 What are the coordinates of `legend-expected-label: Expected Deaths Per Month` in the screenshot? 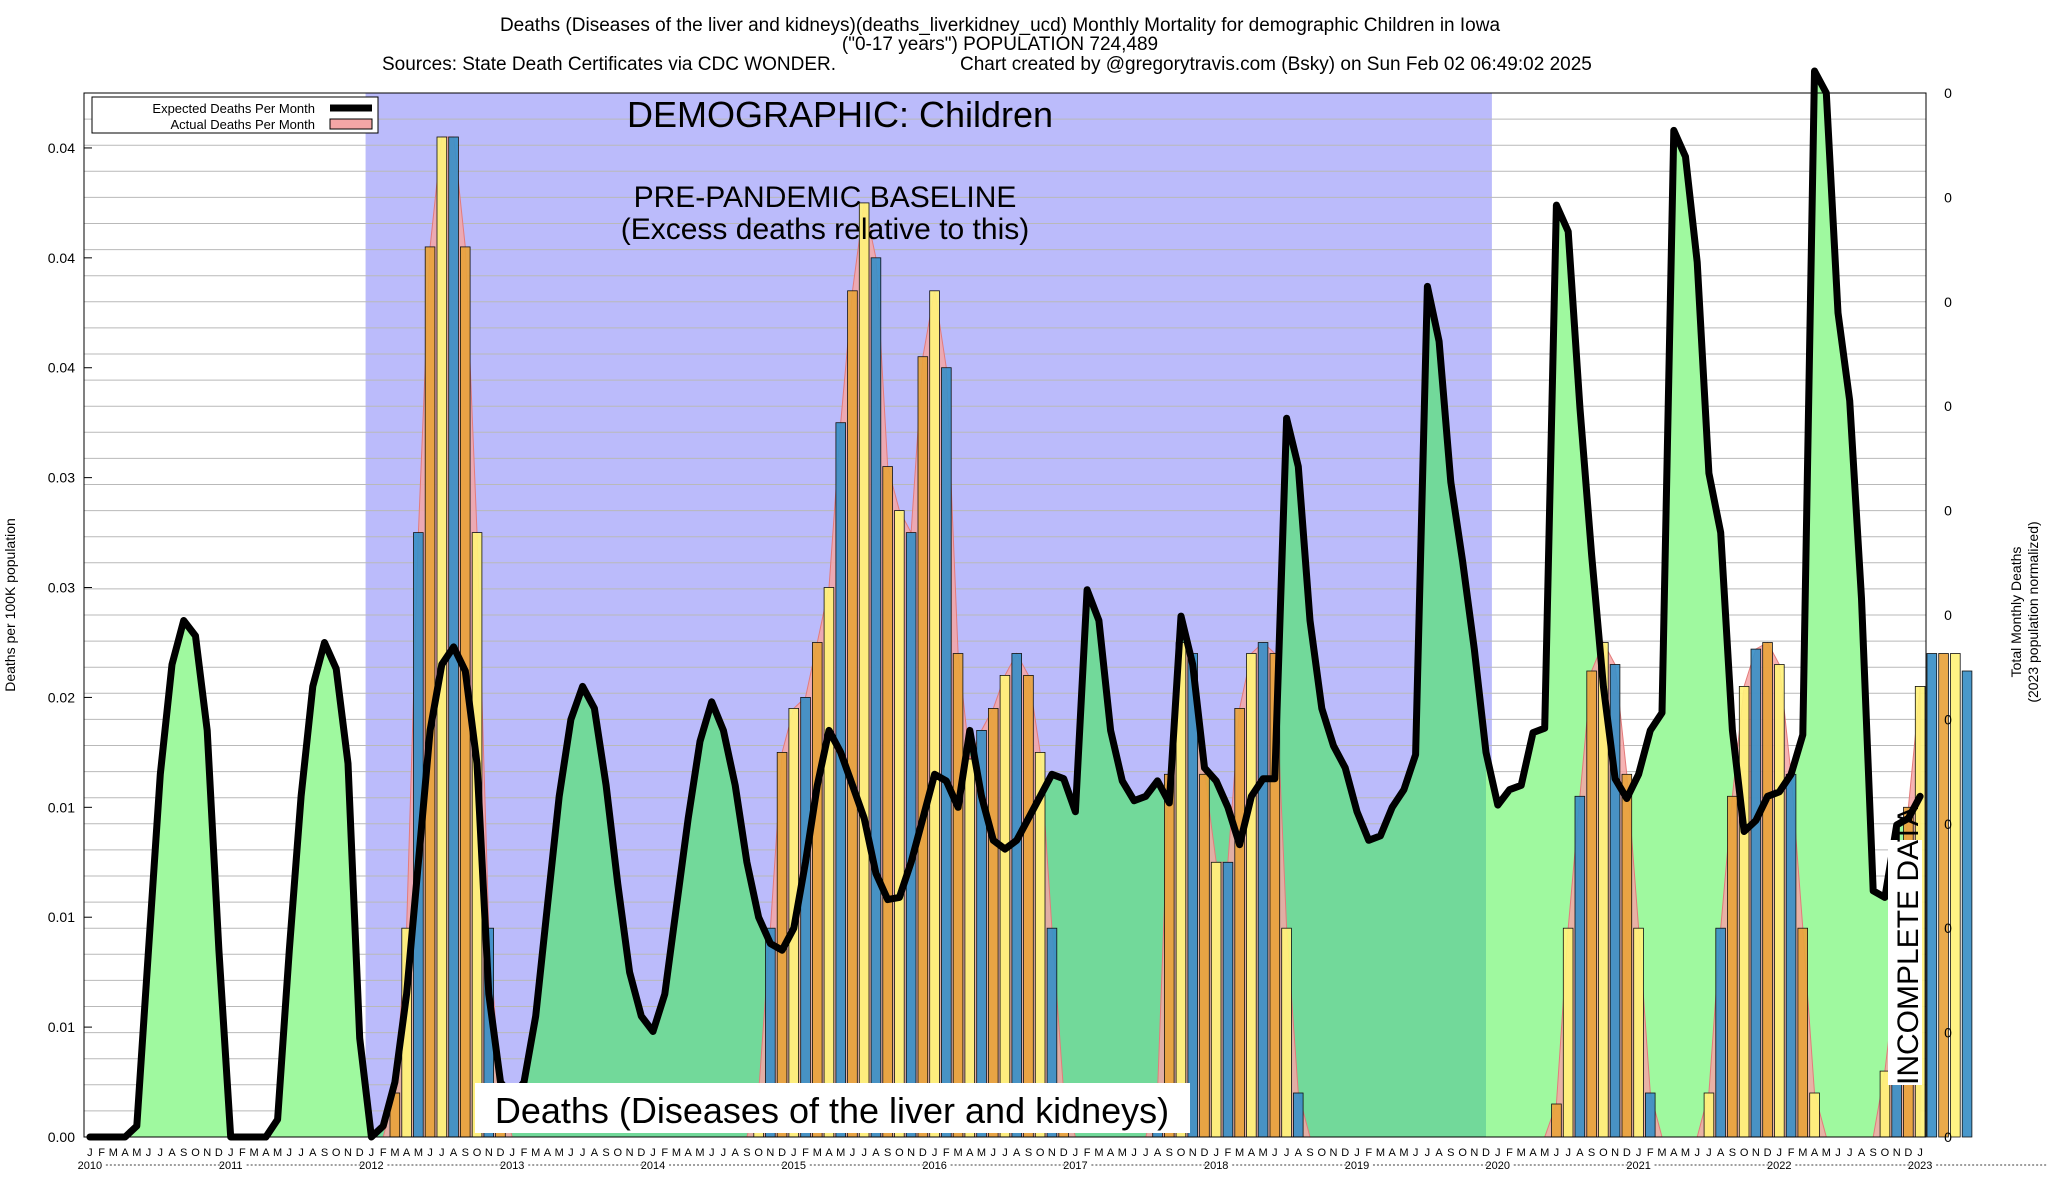 It's located at (233, 108).